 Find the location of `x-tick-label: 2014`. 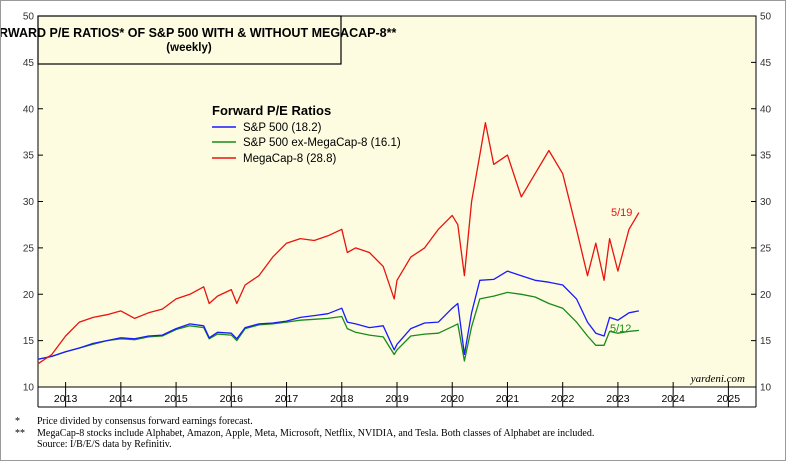

x-tick-label: 2014 is located at coordinates (121, 399).